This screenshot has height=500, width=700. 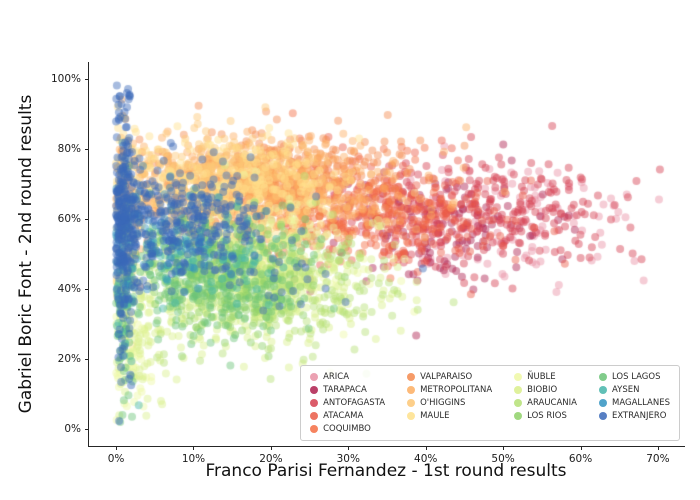 I want to click on legend-label: ANTOFAGASTA, so click(x=354, y=403).